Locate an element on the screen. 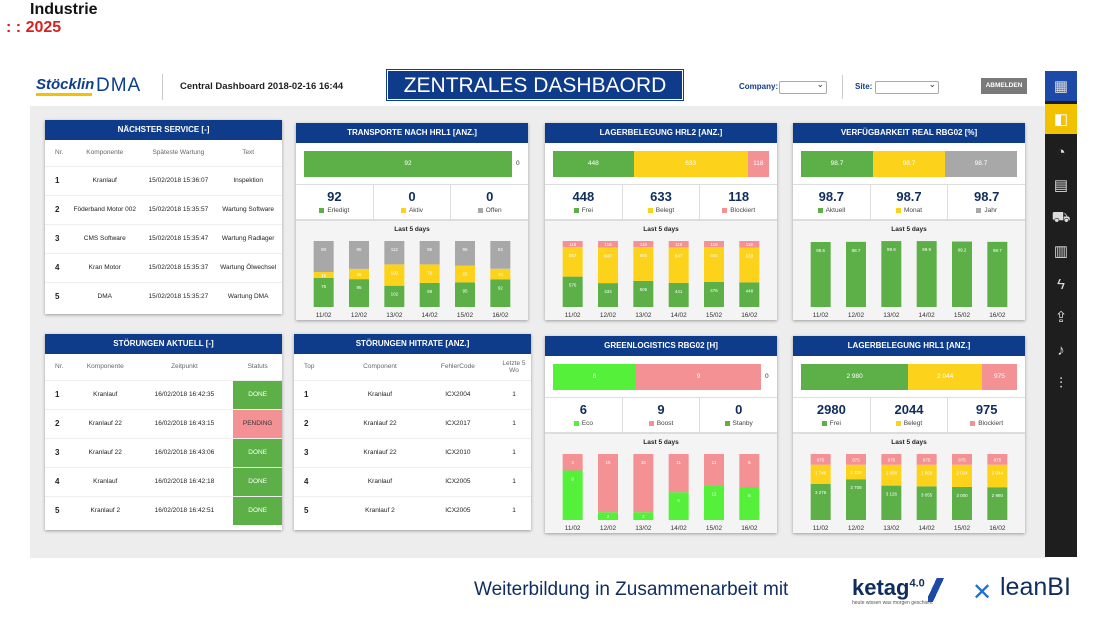 This screenshot has width=1100, height=619. company-select is located at coordinates (803, 86).